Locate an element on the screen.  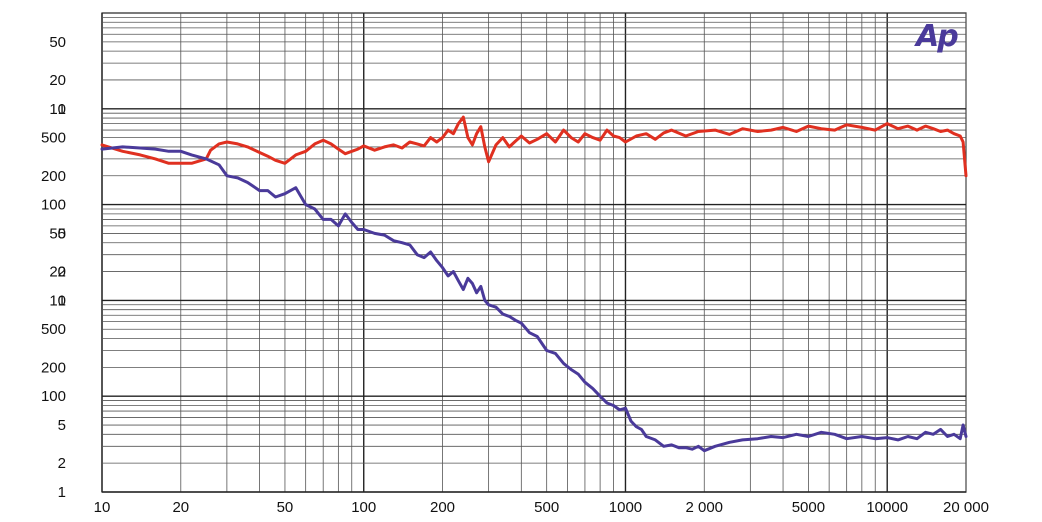
x-tick-label: 5000 is located at coordinates (808, 507).